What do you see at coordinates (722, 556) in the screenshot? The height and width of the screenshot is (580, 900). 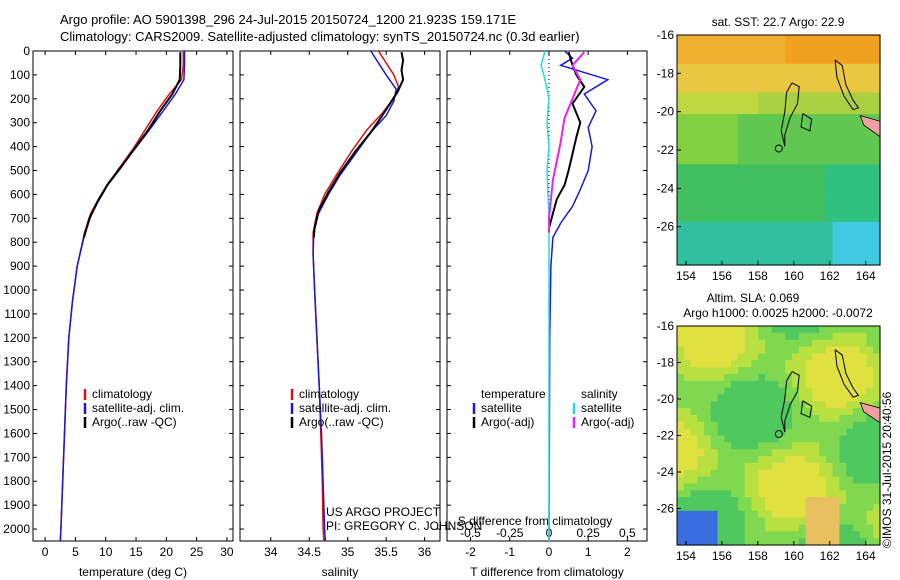 I see `map-x-tick-label: 156` at bounding box center [722, 556].